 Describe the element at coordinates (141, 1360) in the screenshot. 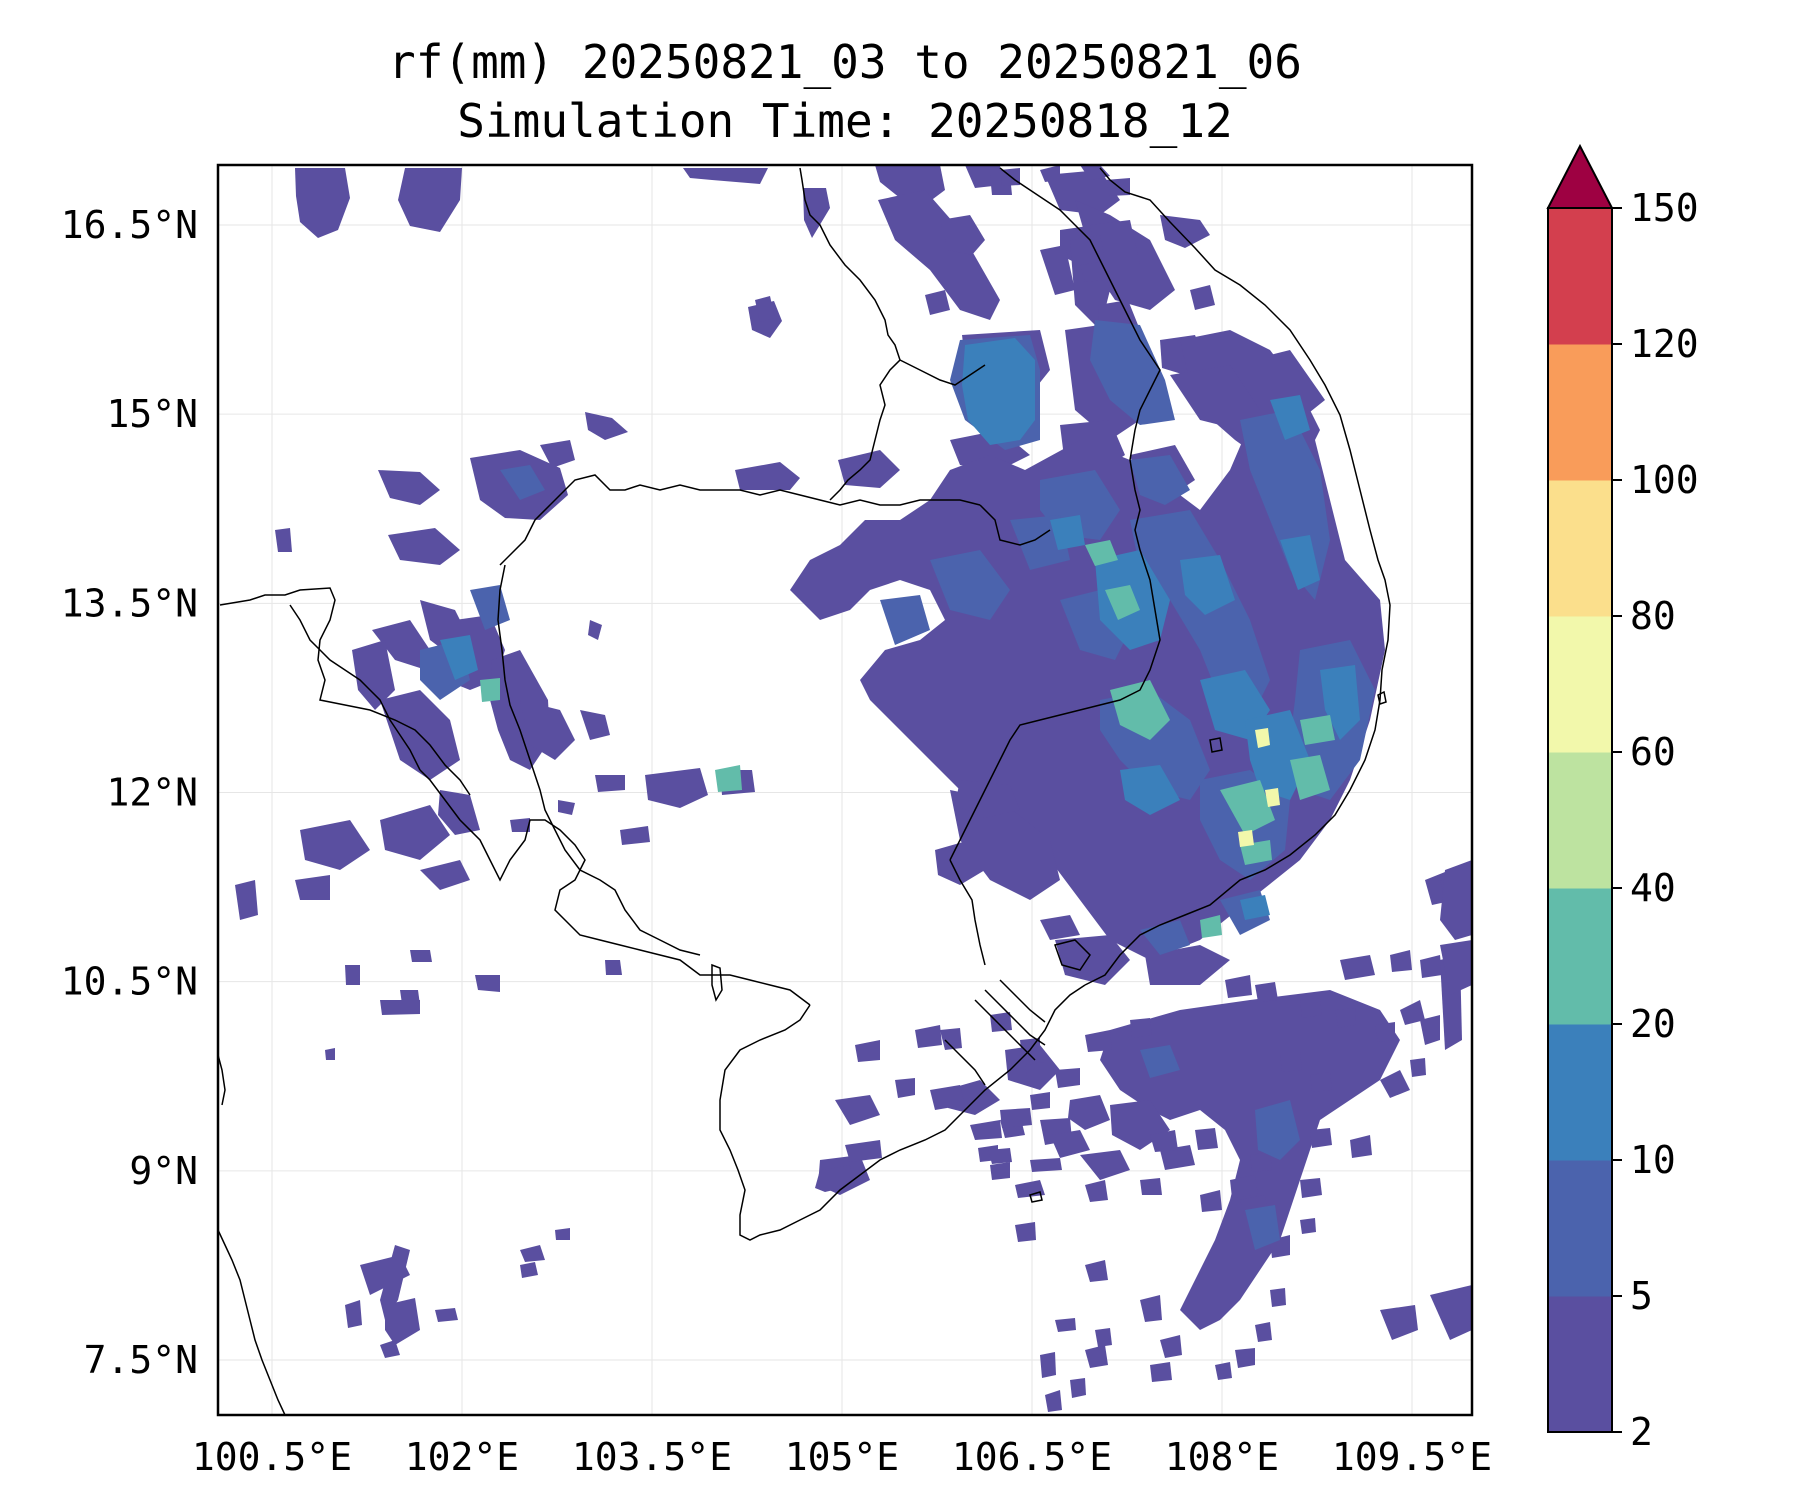

I see `latitude-tick-label: 7.5°N` at that location.